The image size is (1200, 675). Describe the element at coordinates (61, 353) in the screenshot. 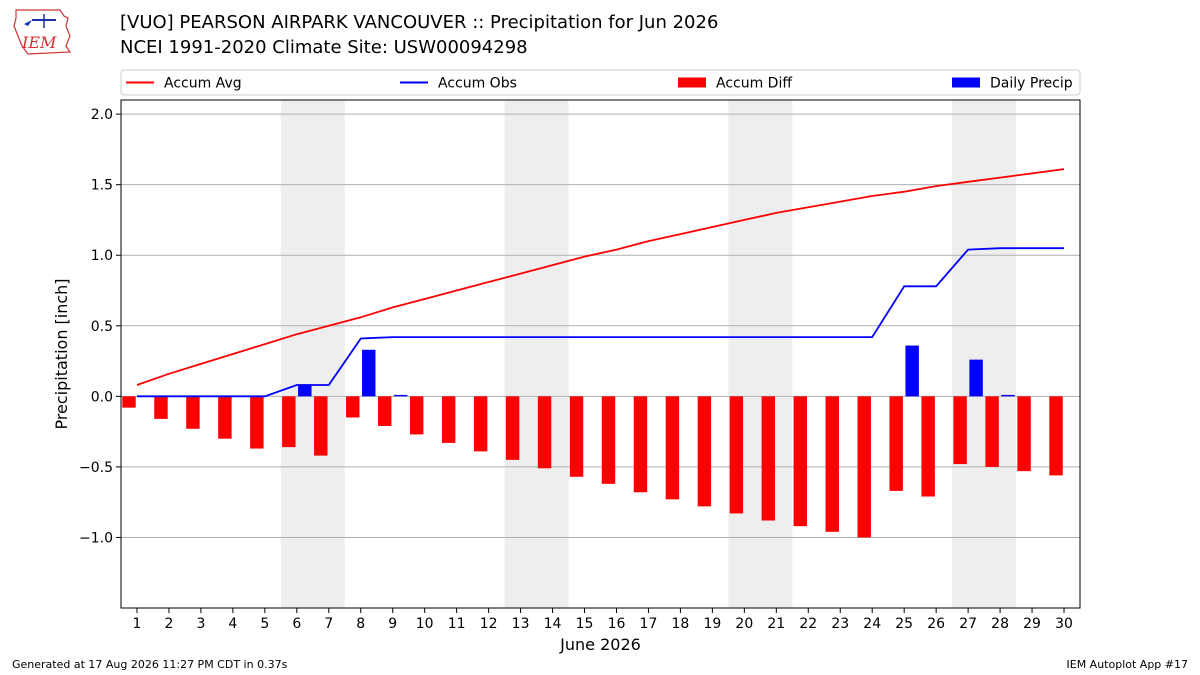

I see `y-axis-label: Precipitation [inch]` at that location.